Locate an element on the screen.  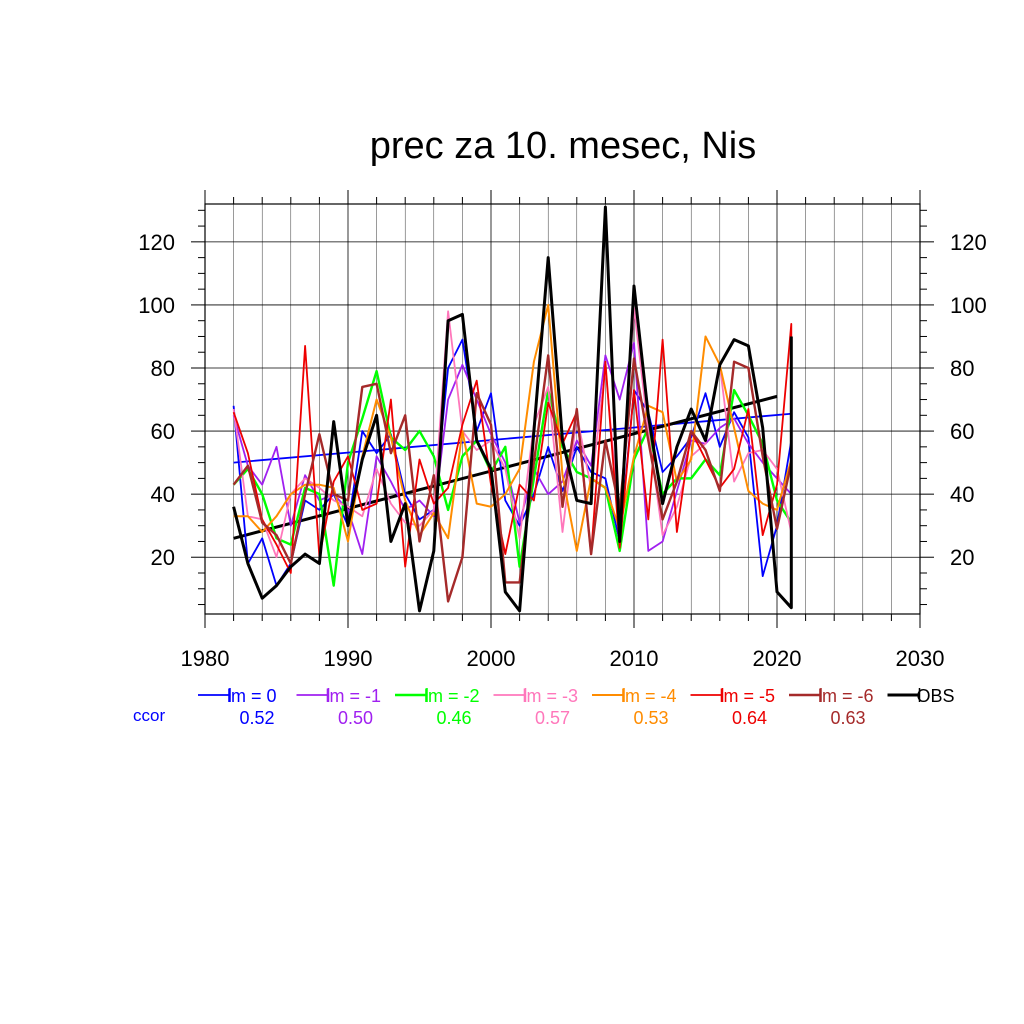
legend-ccor-value: 0.53 is located at coordinates (650, 718).